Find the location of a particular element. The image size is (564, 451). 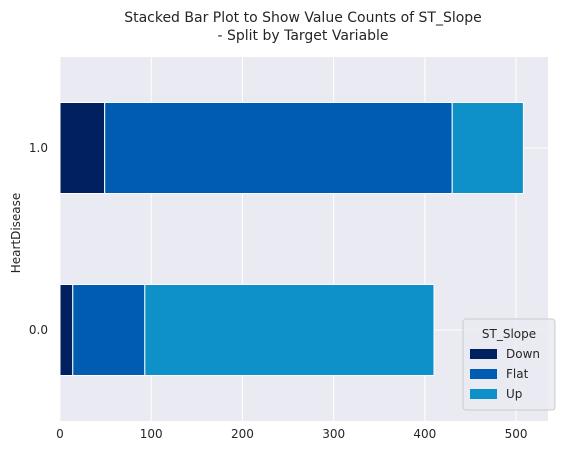

x-axis-ticks: 0 100 200 300 400 500 is located at coordinates (291, 434).